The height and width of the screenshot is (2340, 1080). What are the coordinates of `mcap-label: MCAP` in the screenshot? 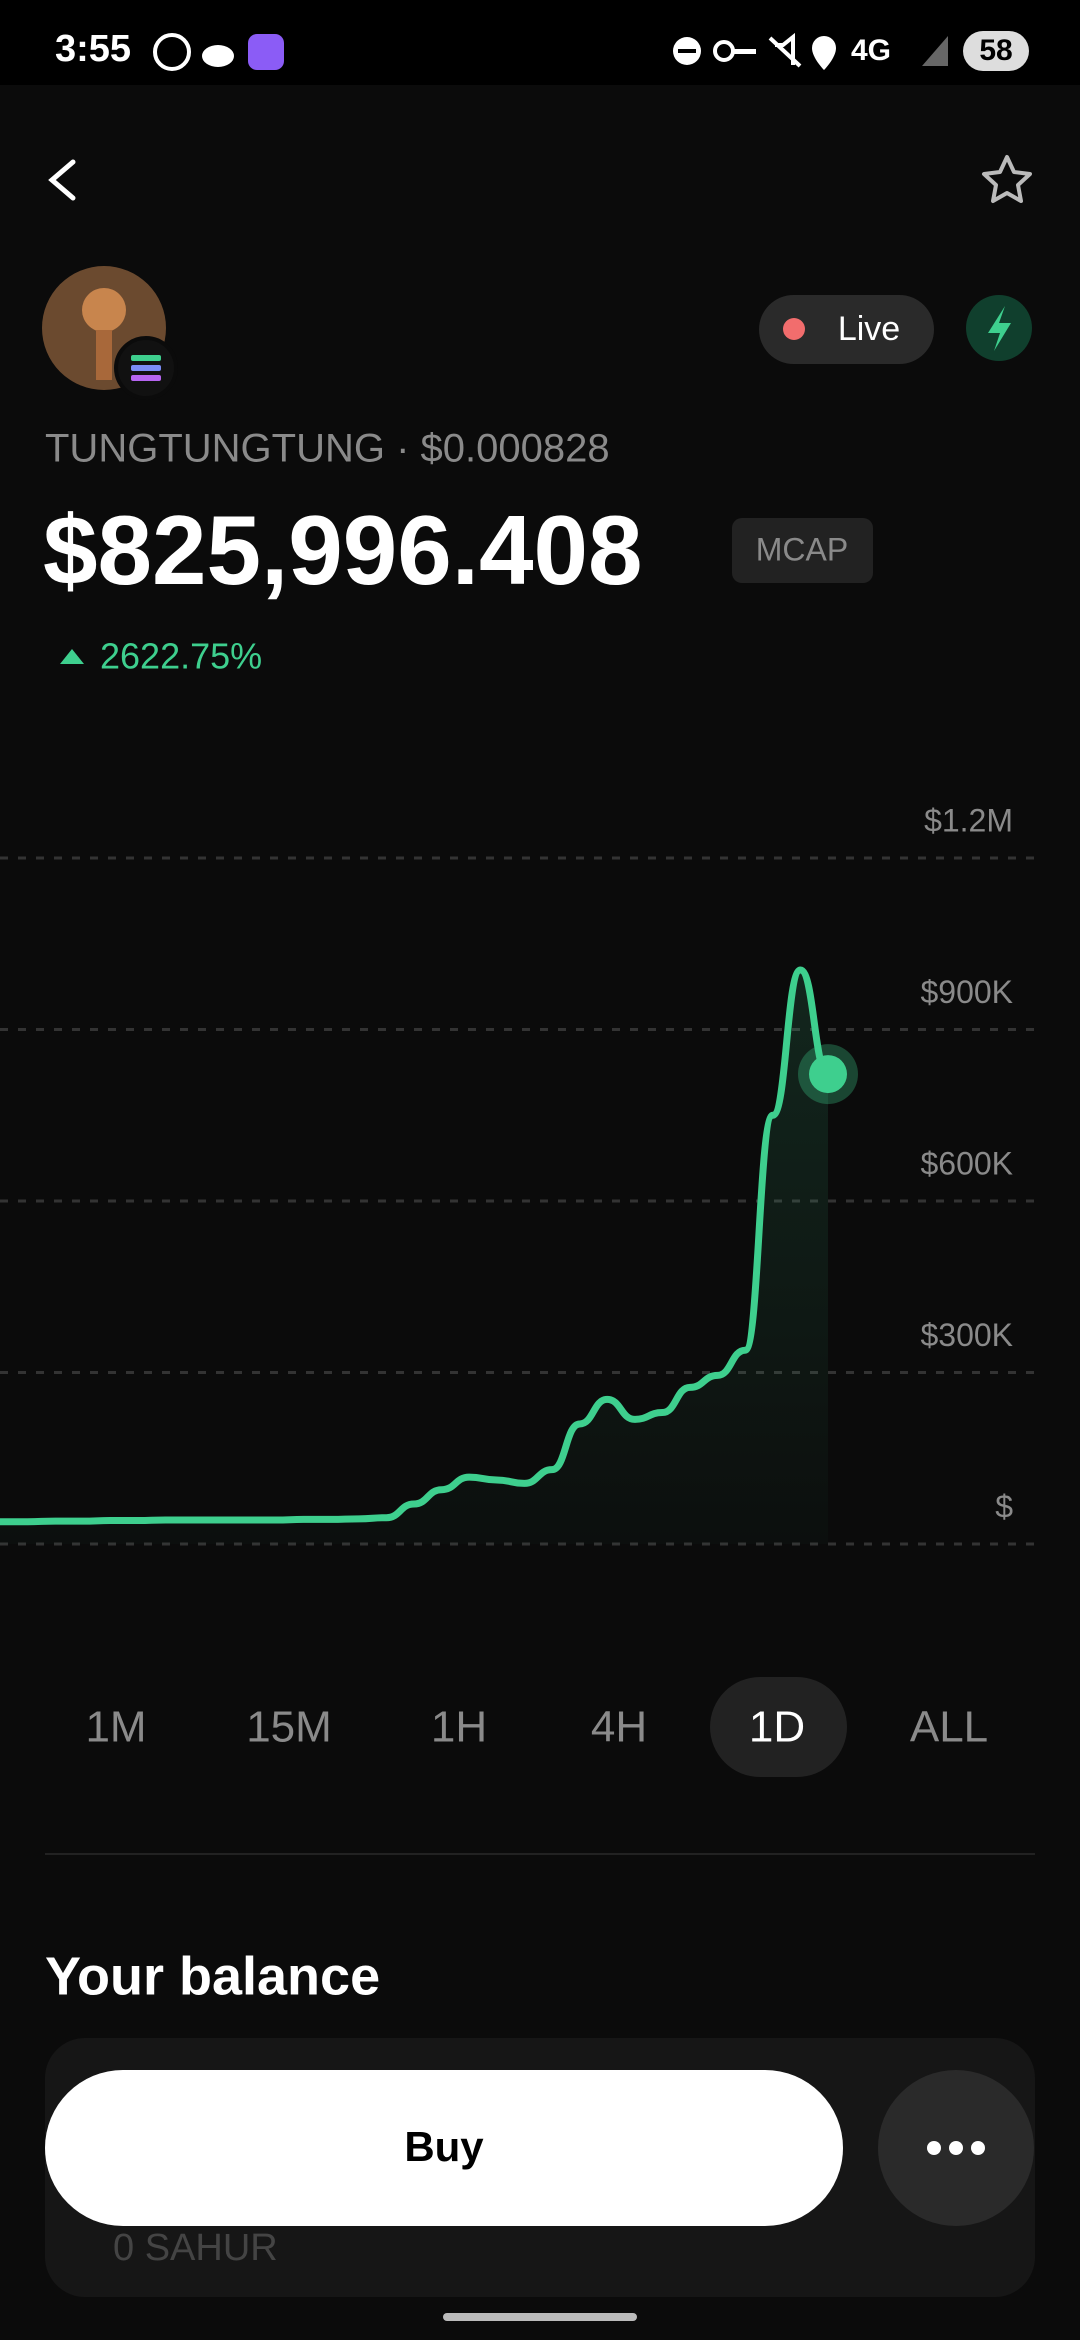 It's located at (802, 549).